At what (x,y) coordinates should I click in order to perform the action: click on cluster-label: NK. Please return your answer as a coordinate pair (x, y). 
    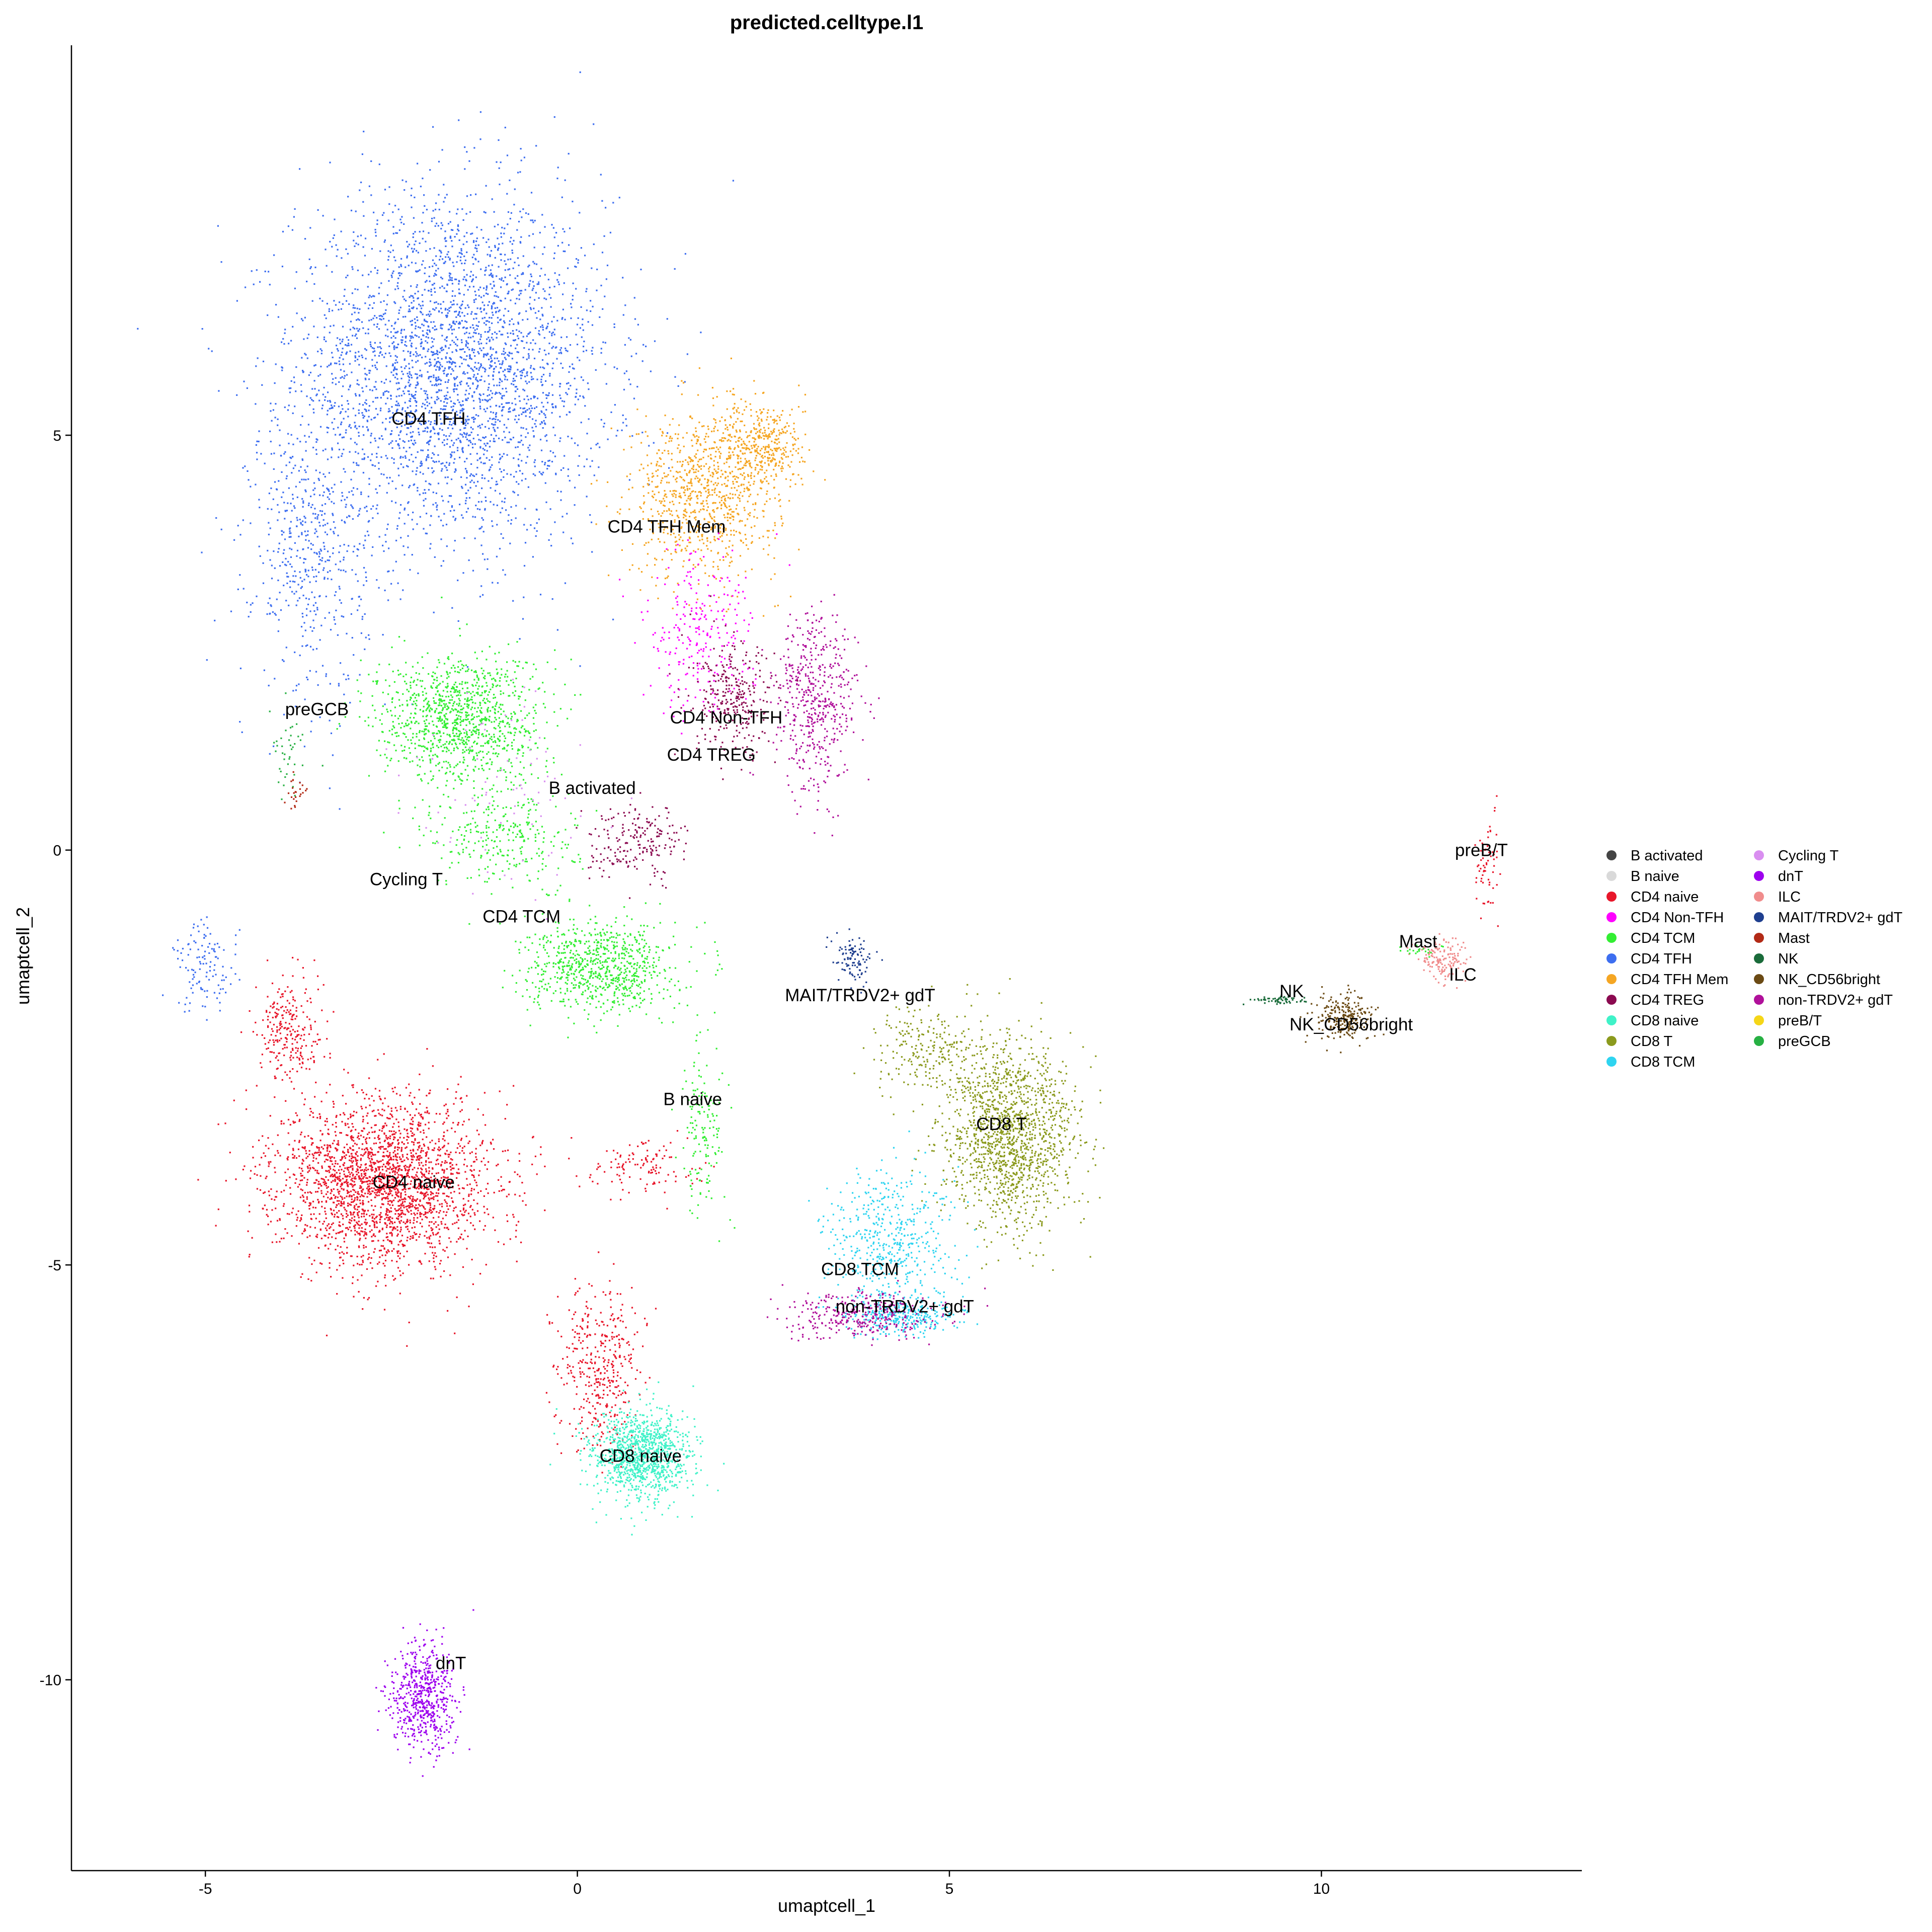
    Looking at the image, I should click on (1292, 992).